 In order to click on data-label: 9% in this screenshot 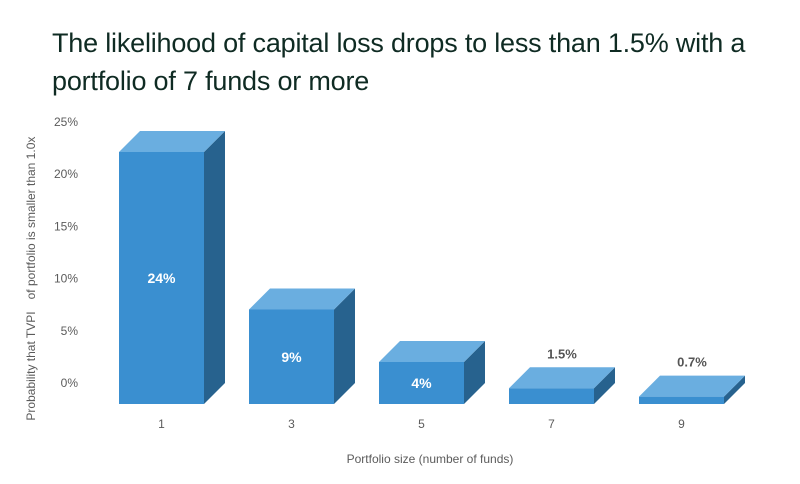, I will do `click(291, 357)`.